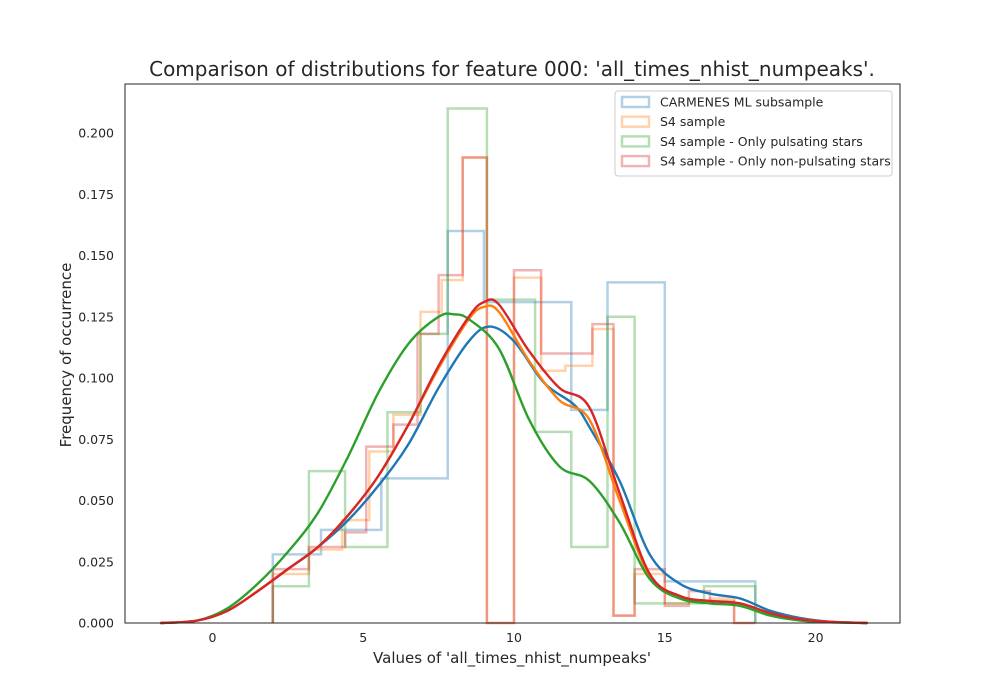 The image size is (1000, 700). I want to click on x-tick-label: 10, so click(514, 637).